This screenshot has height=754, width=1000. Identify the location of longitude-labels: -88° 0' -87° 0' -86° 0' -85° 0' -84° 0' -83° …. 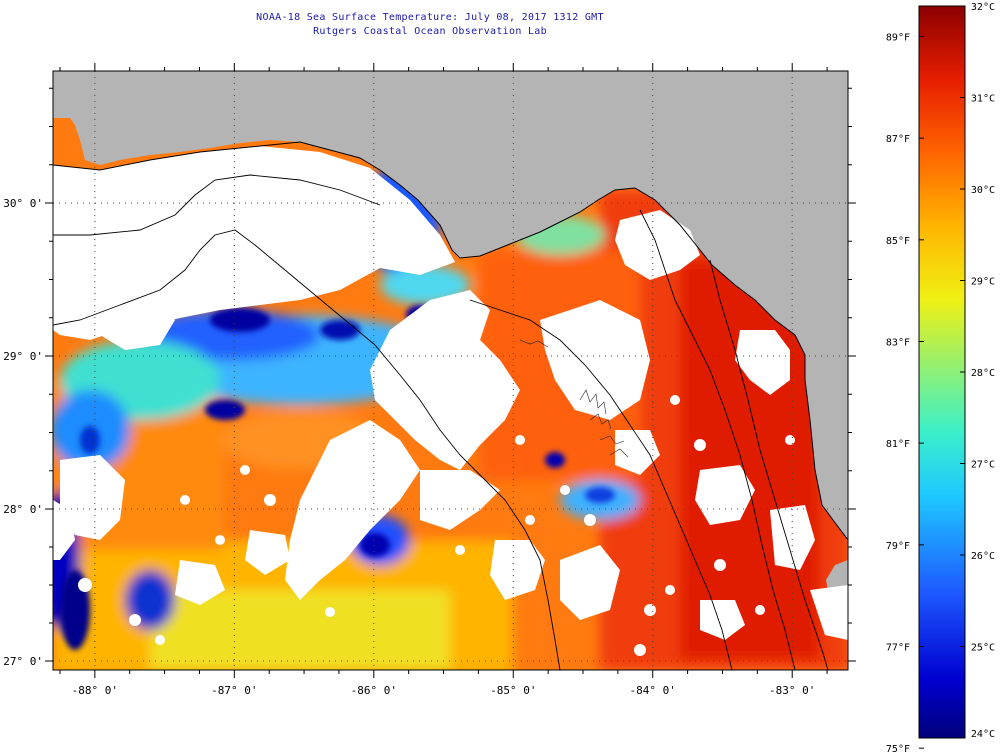
(444, 690).